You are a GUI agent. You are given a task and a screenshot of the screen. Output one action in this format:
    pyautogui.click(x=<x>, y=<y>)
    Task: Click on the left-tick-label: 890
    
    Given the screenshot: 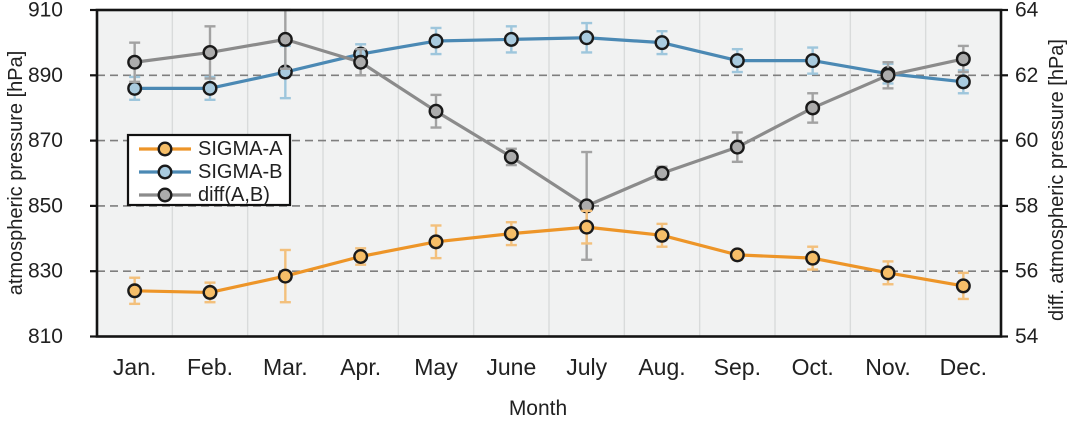 What is the action you would take?
    pyautogui.click(x=45, y=75)
    